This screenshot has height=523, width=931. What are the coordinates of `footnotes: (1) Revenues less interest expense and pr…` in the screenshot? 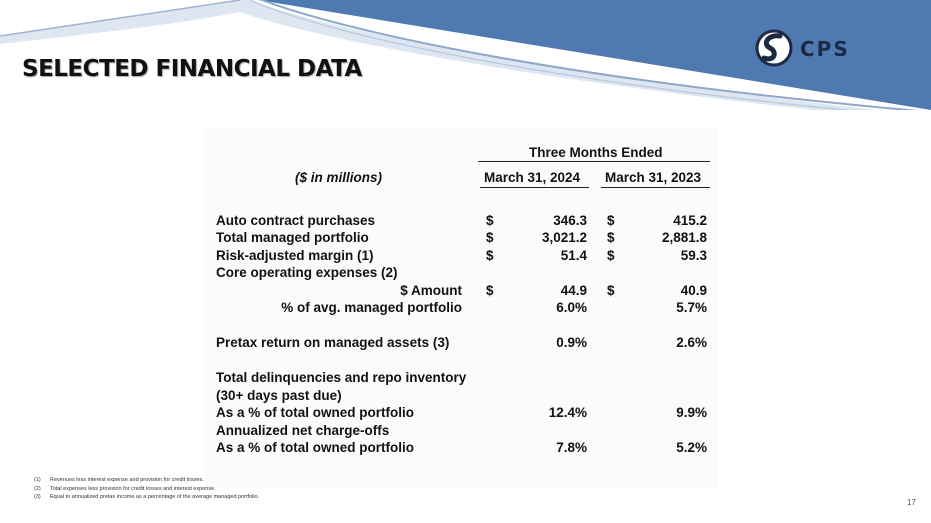 It's located at (146, 489).